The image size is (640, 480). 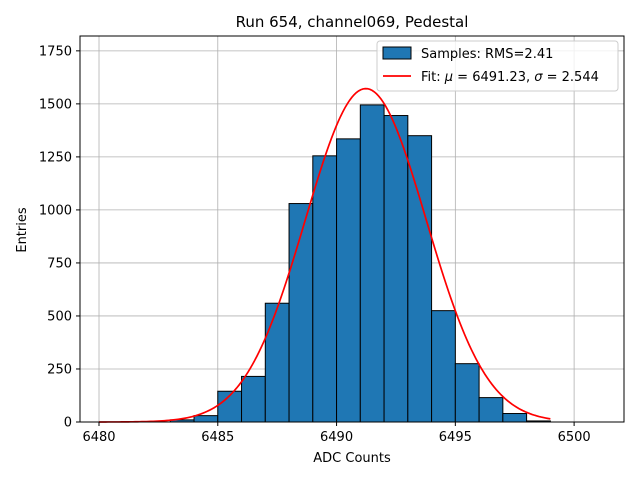 I want to click on y-tick-label-2: 500, so click(x=59, y=316).